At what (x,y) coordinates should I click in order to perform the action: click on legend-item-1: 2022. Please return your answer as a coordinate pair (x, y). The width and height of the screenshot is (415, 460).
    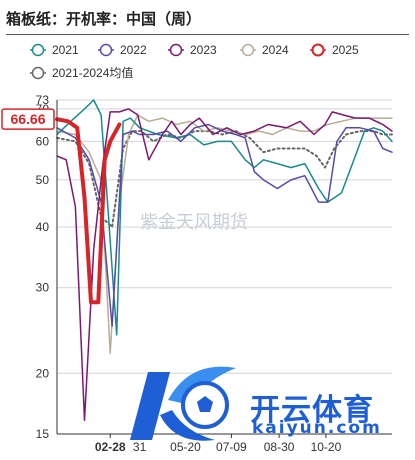
    Looking at the image, I should click on (122, 50).